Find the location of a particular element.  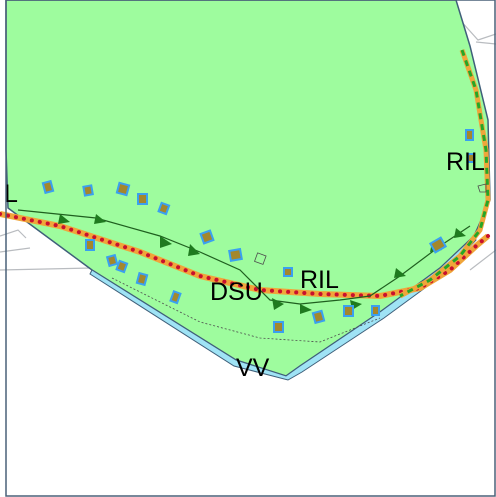

green-dashed-line is located at coordinates (444, 173).